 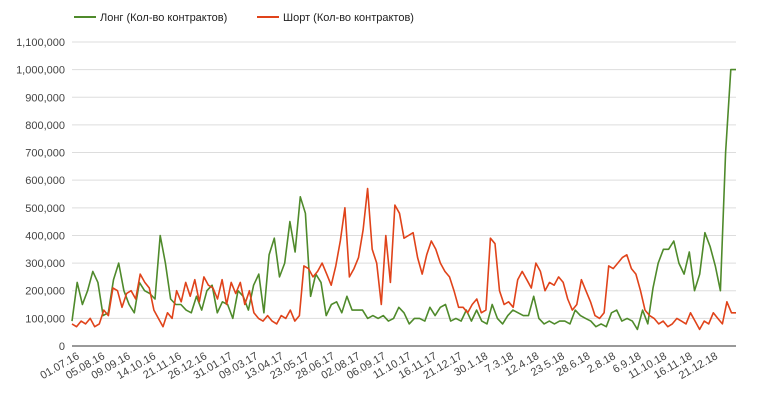 I want to click on y-tick-label: 600,000, so click(x=45, y=181).